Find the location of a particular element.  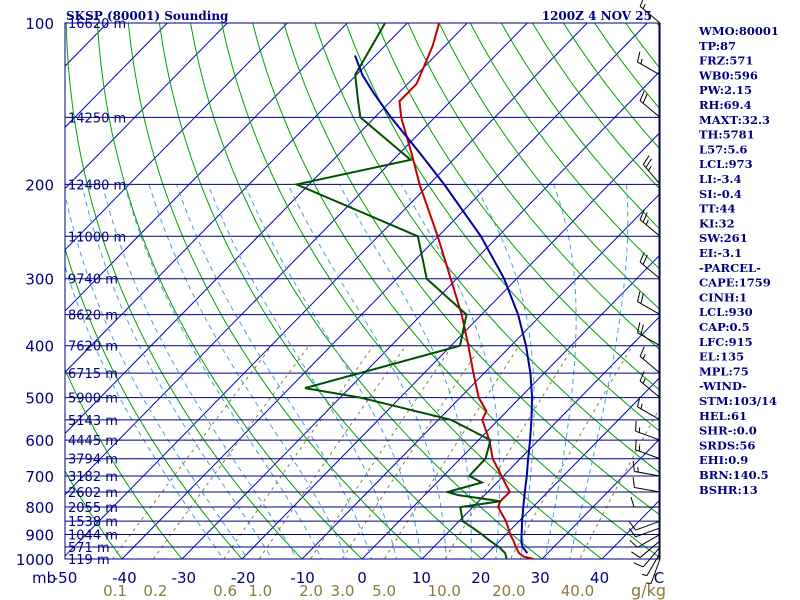

mixing-ratio-tick-label: 0.2 is located at coordinates (155, 591).